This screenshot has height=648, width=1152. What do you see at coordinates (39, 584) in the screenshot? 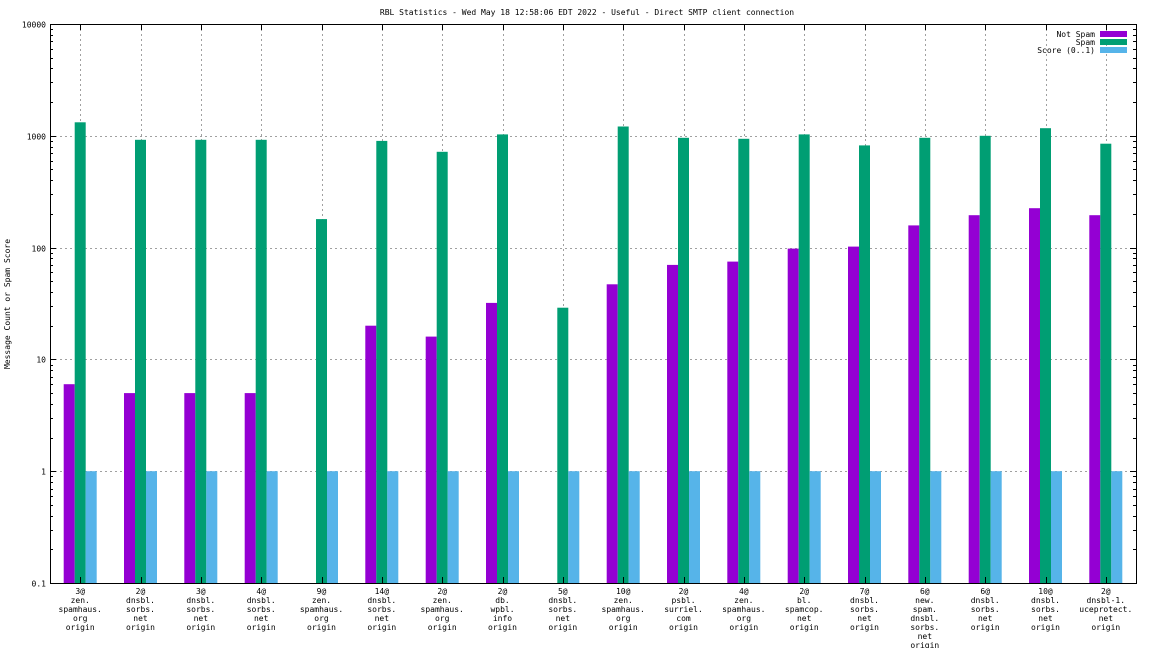
I see `y-tick-label: 0.1` at bounding box center [39, 584].